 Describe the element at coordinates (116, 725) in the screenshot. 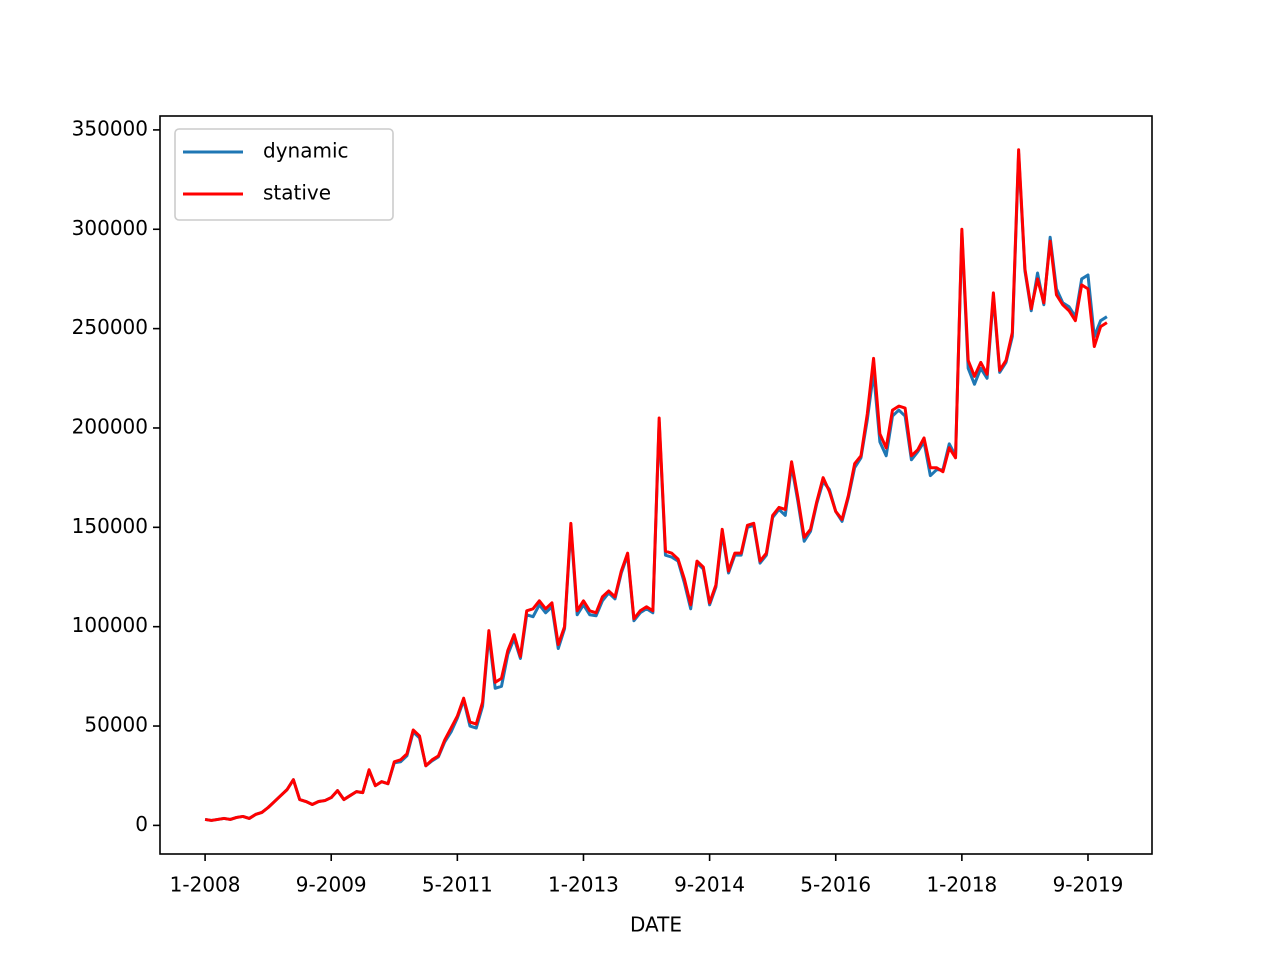

I see `y-tick-label: 50000` at that location.